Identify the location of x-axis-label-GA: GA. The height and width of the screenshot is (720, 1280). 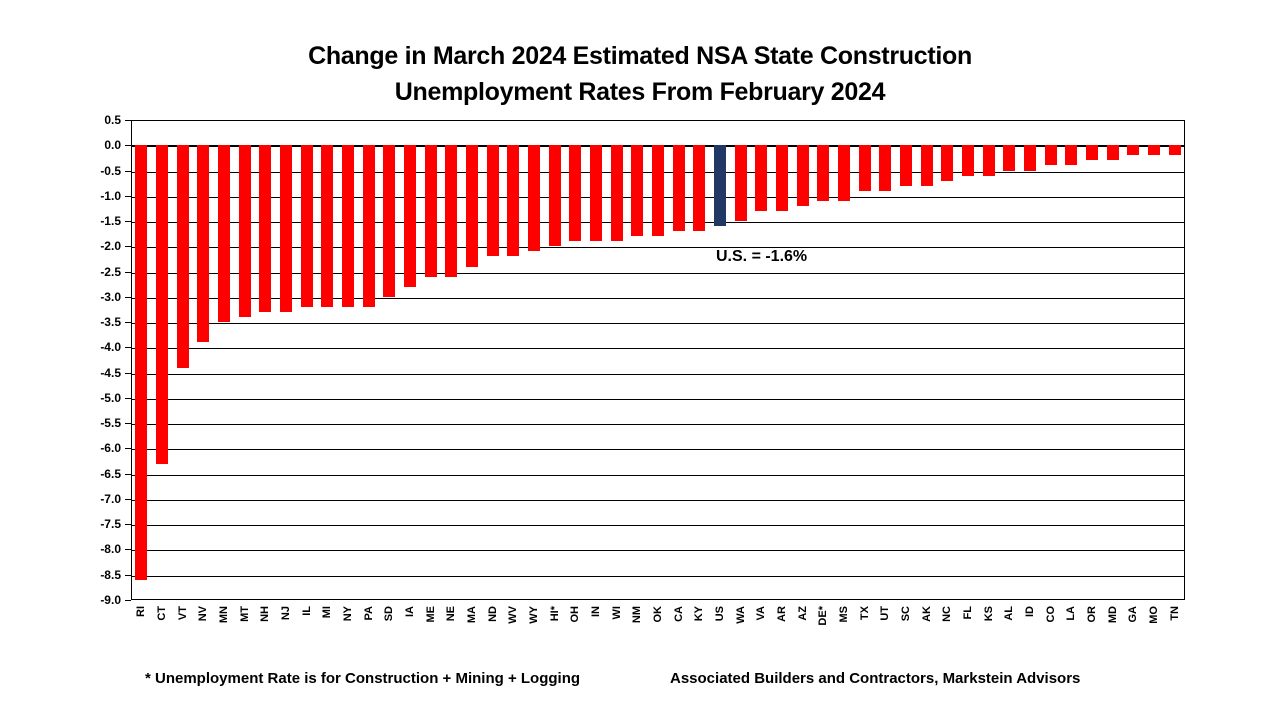
(1133, 614).